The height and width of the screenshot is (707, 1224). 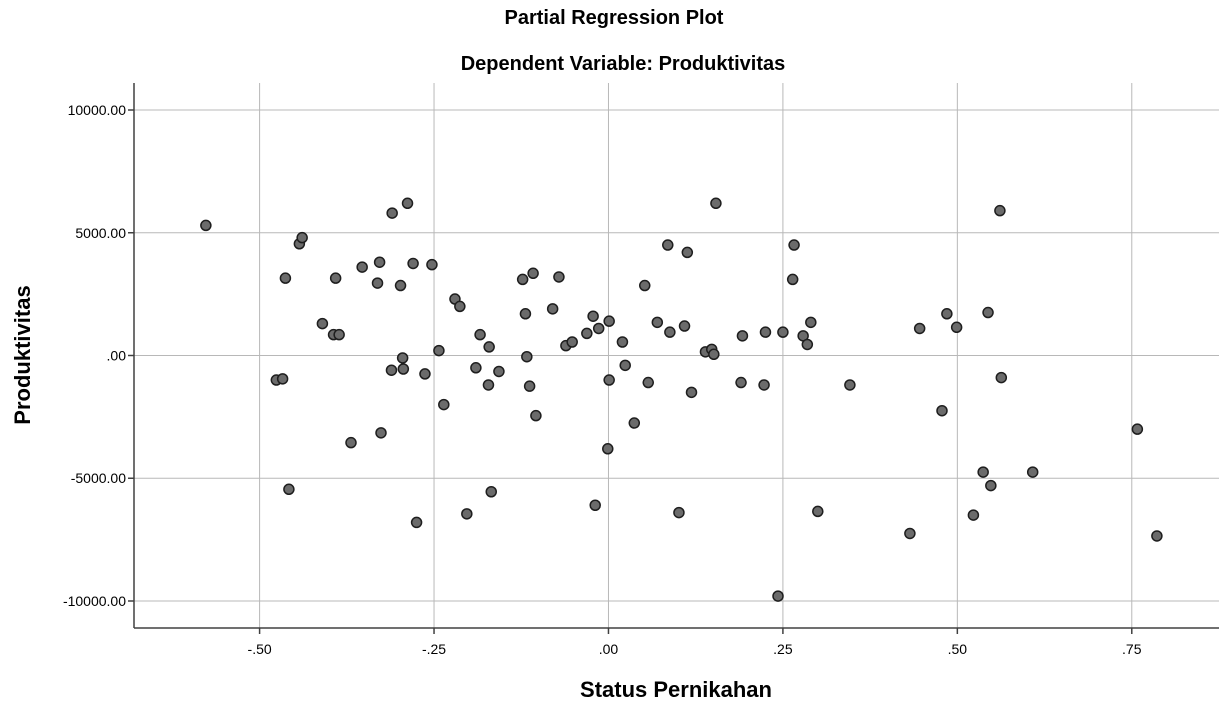 What do you see at coordinates (97, 110) in the screenshot?
I see `y-tick-label: 10000.00` at bounding box center [97, 110].